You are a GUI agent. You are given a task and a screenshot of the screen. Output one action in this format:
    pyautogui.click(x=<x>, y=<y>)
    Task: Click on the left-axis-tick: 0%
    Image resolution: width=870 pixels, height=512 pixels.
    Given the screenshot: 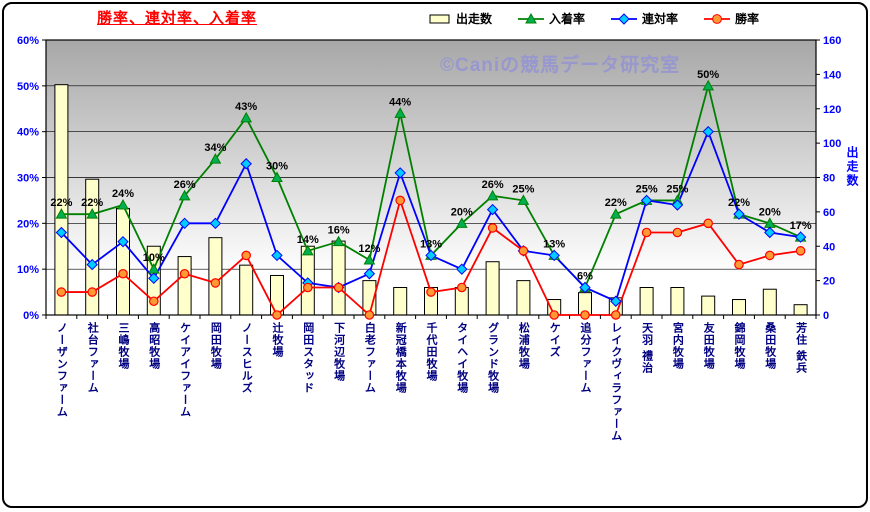 What is the action you would take?
    pyautogui.click(x=31, y=316)
    